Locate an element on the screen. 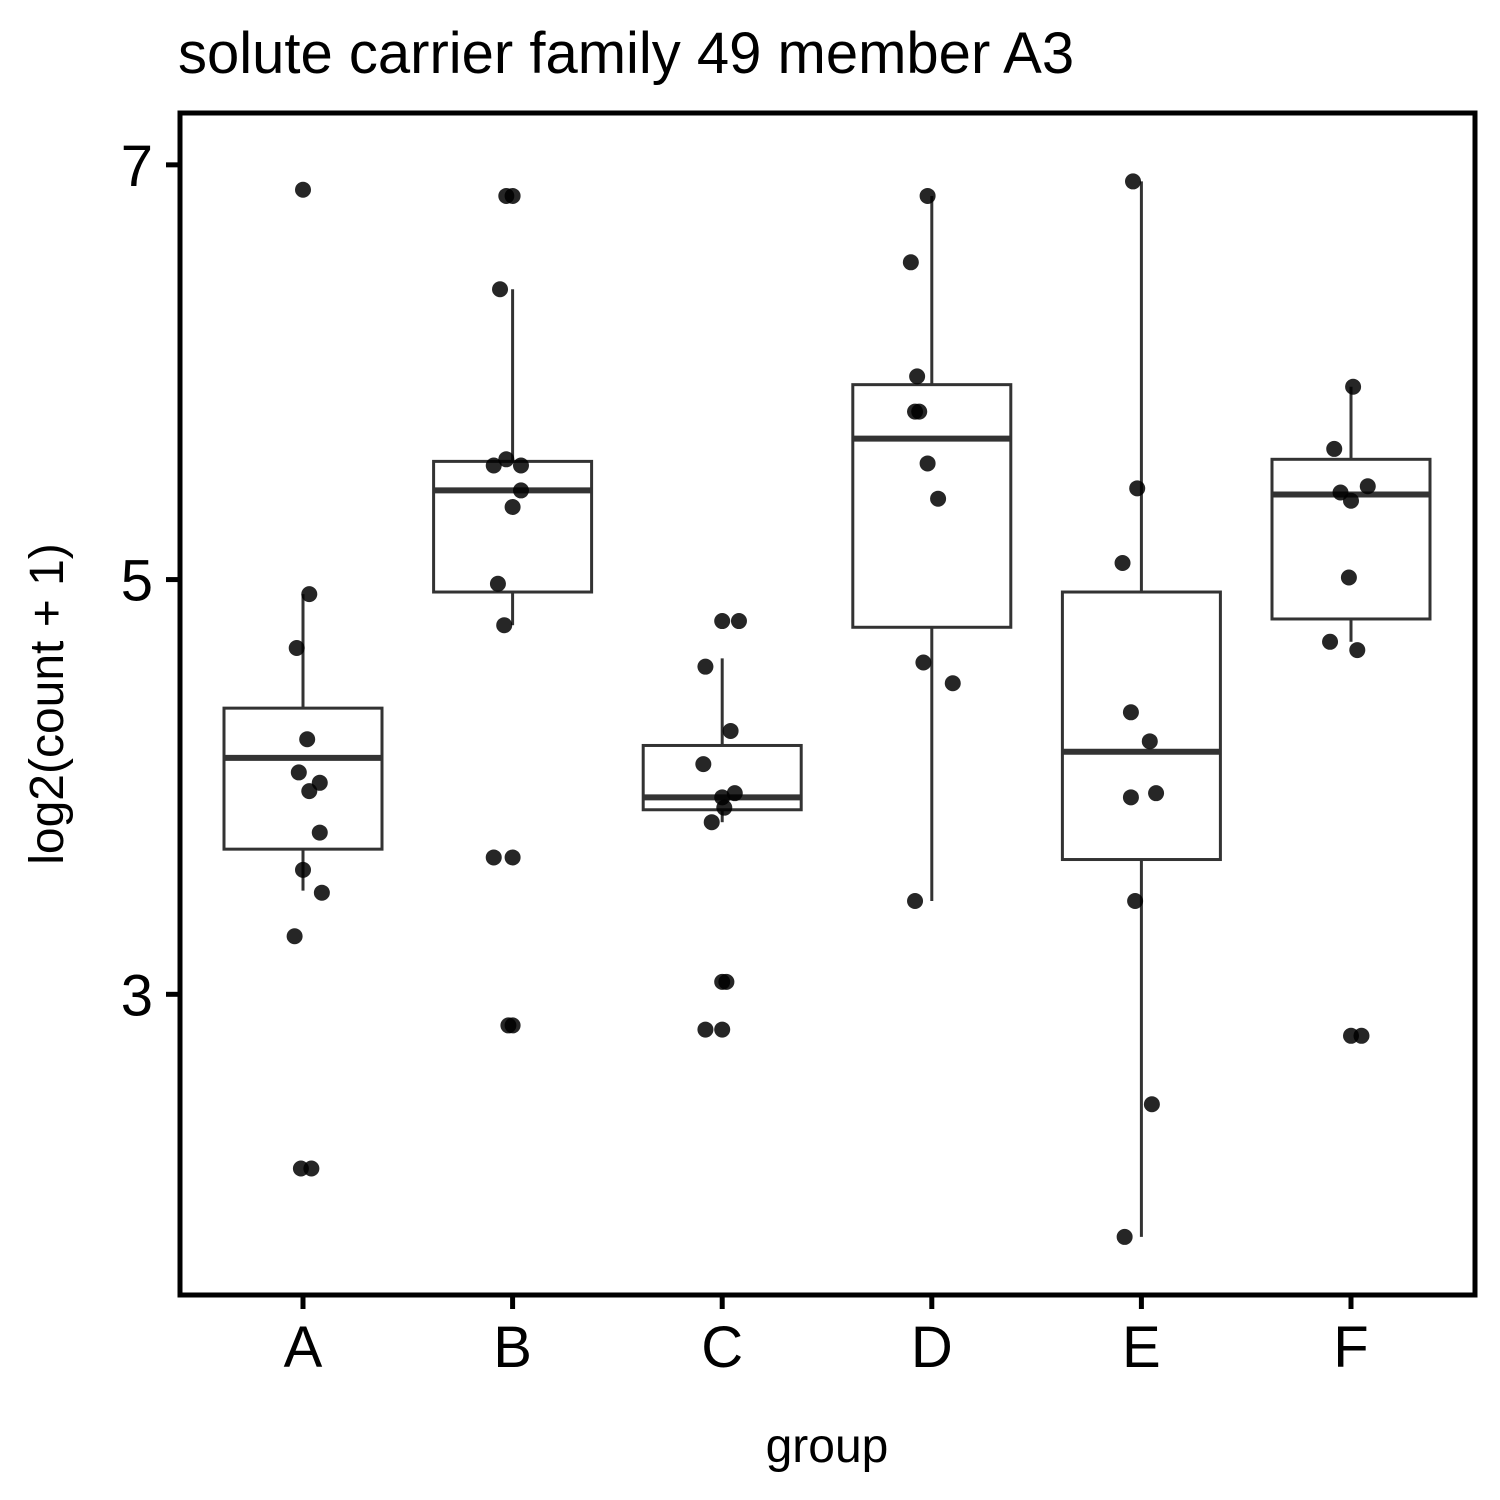  x-axis-title: group is located at coordinates (827, 1446).